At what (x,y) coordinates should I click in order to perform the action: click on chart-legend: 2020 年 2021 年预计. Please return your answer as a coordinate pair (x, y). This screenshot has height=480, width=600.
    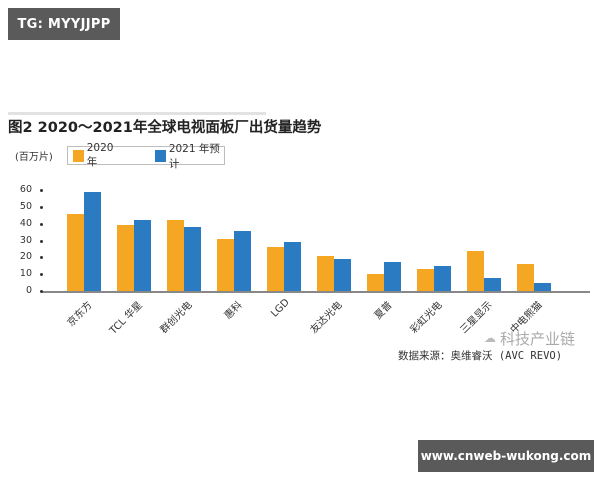
    Looking at the image, I should click on (146, 156).